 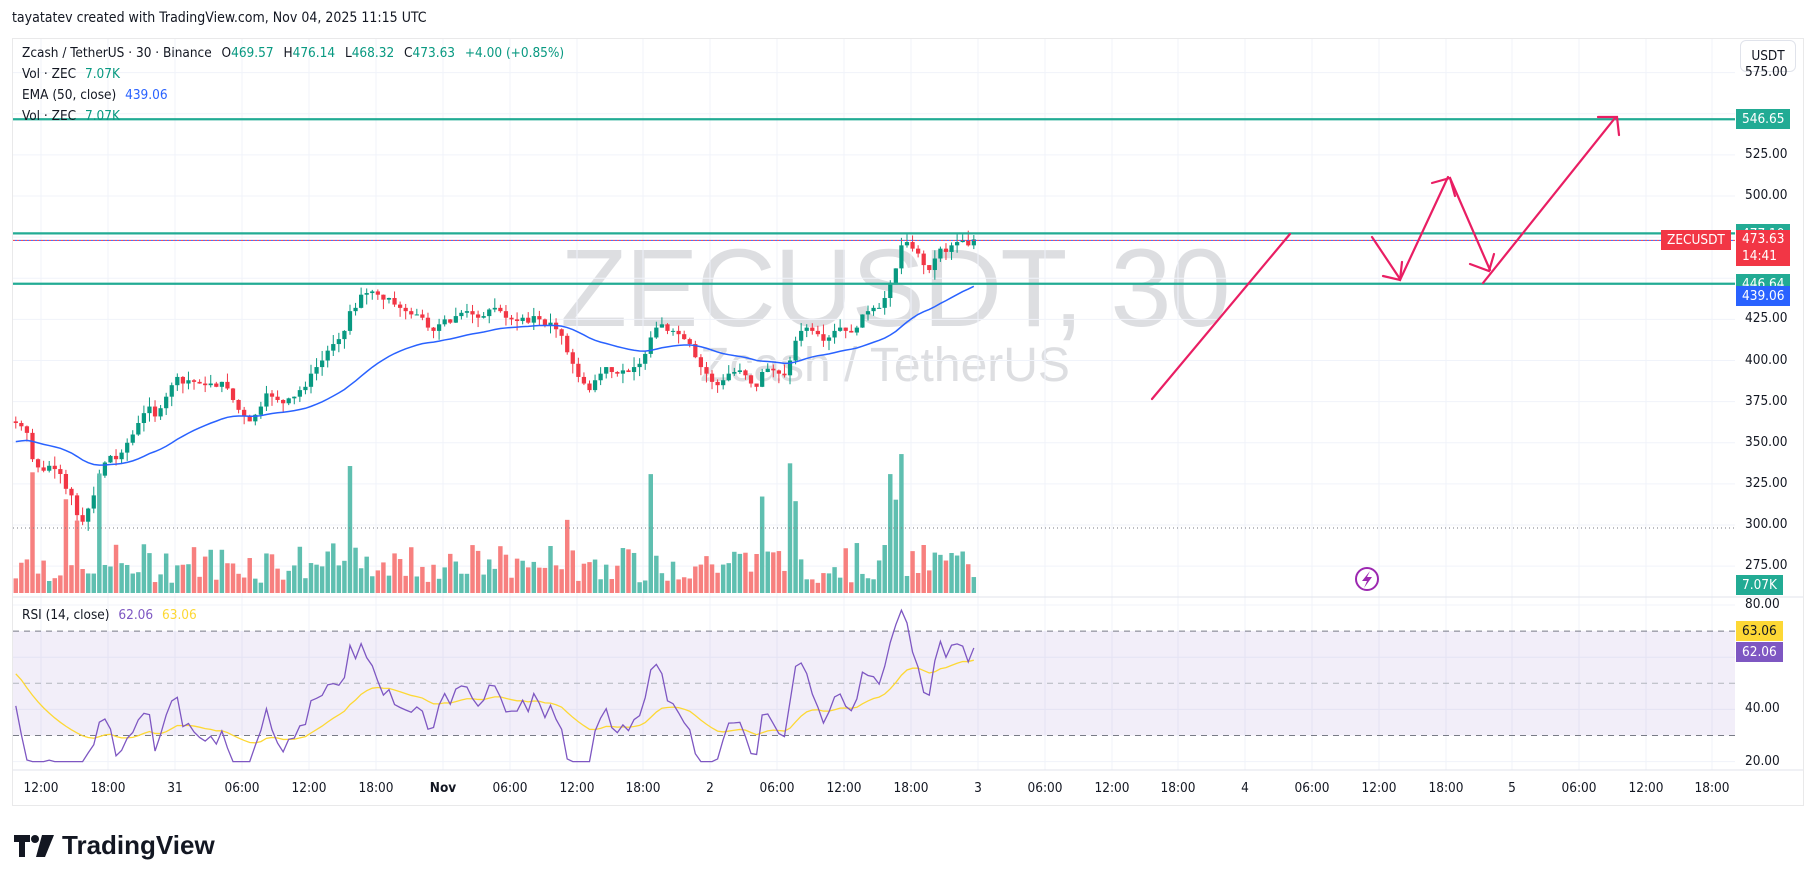 What do you see at coordinates (1766, 71) in the screenshot?
I see `price-tick: 575.00` at bounding box center [1766, 71].